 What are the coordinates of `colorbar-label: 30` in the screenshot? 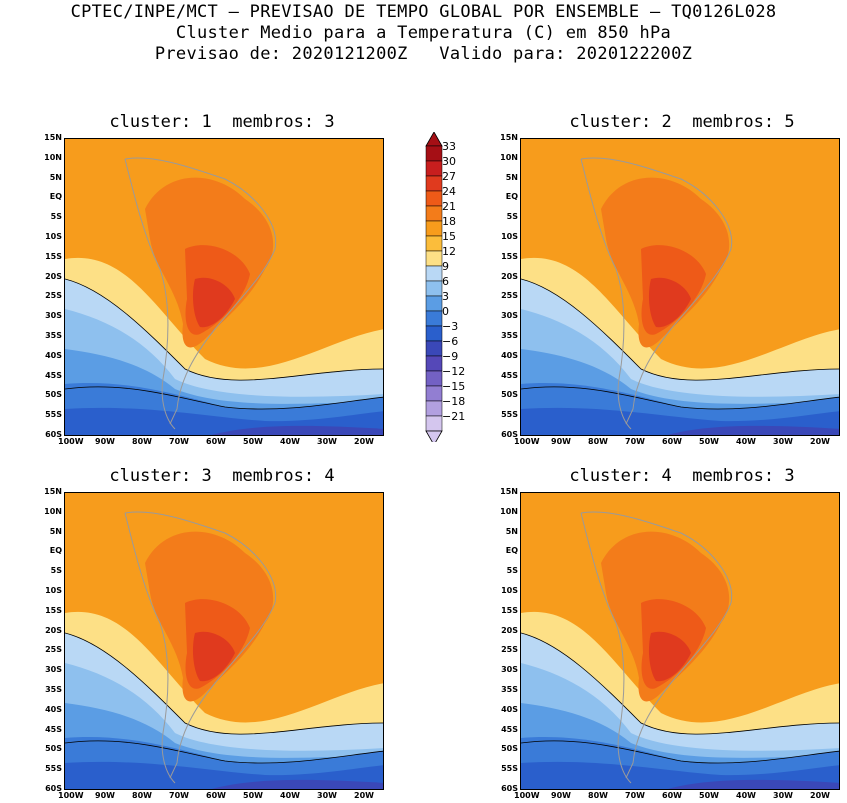 It's located at (449, 161).